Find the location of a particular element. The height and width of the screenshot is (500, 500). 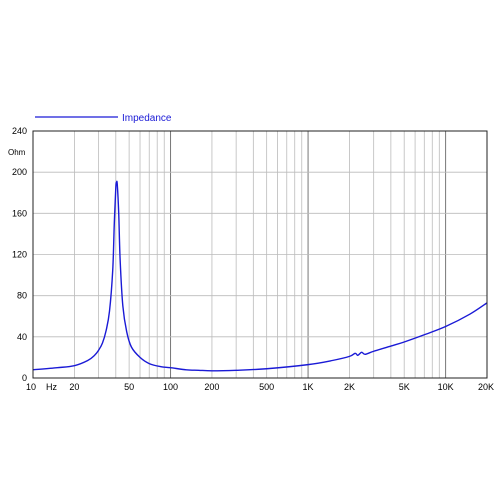

x-tick-label: 1K is located at coordinates (308, 387).